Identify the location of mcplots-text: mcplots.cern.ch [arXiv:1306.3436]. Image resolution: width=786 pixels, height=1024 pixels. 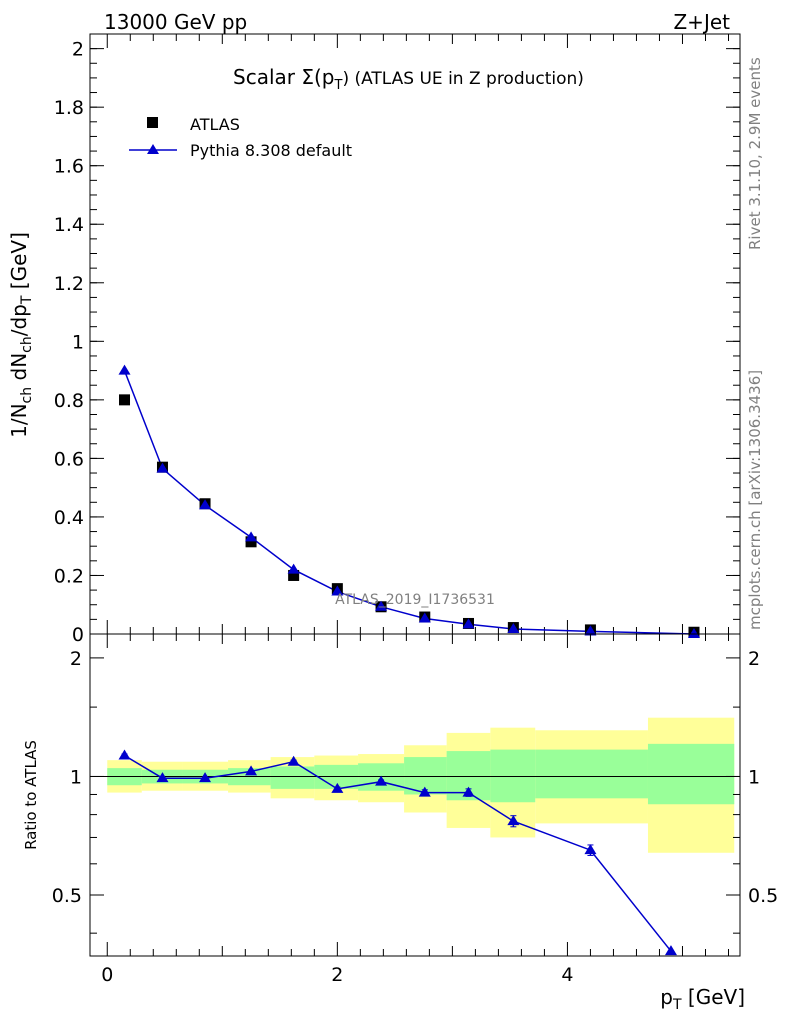
(755, 500).